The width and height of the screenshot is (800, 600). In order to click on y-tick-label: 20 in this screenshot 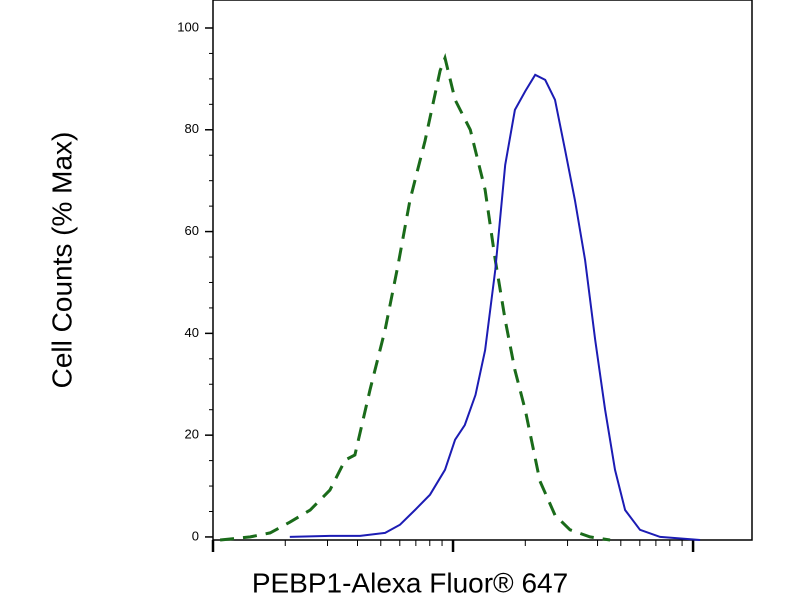, I will do `click(192, 434)`.